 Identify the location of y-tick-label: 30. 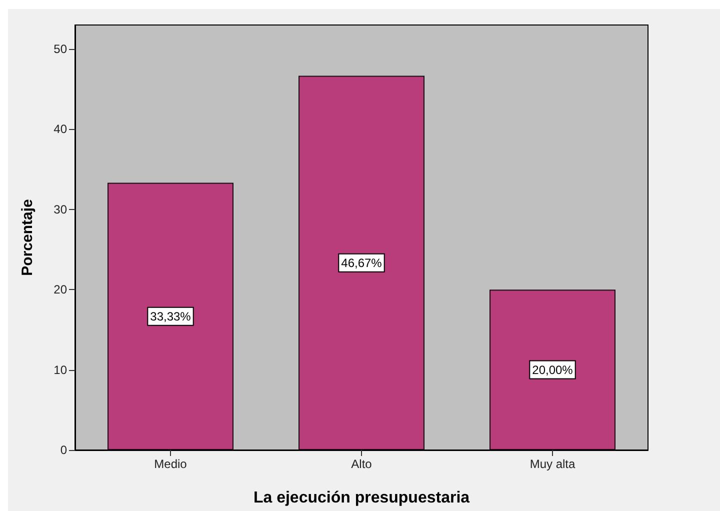
(61, 209).